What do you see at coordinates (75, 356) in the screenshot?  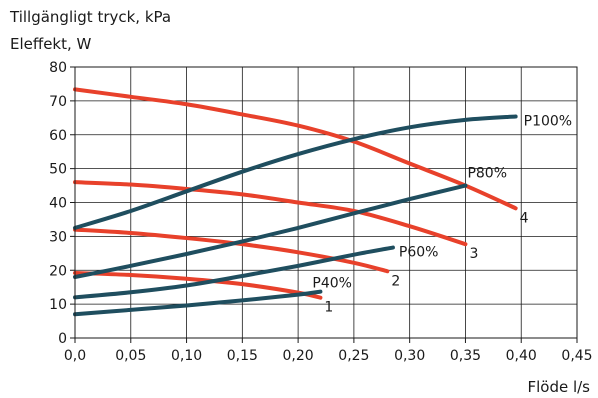 I see `x-tick-label: 0,0` at bounding box center [75, 356].